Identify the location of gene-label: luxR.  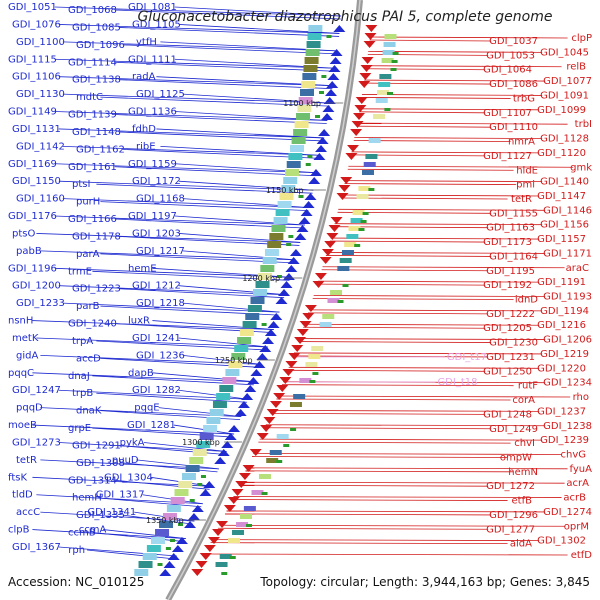
(139, 321).